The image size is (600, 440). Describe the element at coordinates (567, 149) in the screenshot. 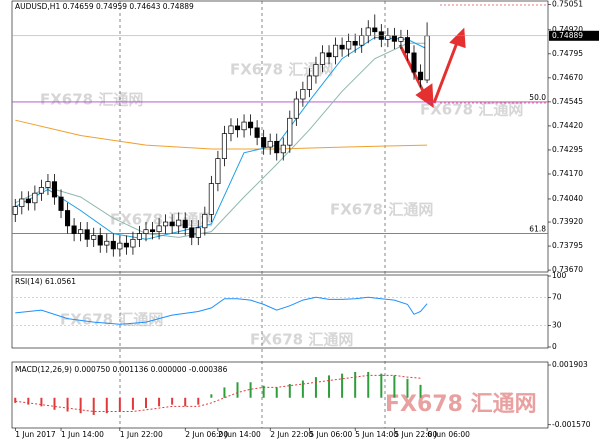

I see `y-tick-label: 0.74295` at that location.